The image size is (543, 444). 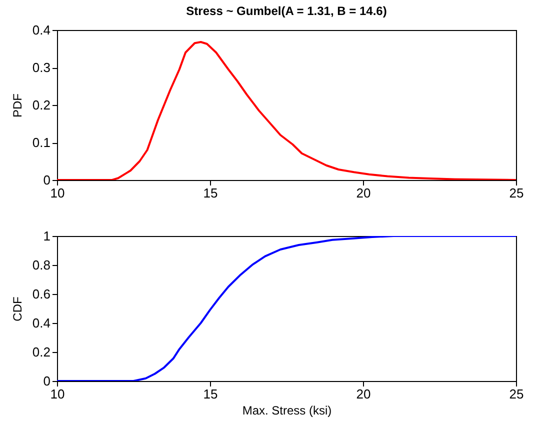 I want to click on x-axis-title: Max. Stress (ksi), so click(x=287, y=411).